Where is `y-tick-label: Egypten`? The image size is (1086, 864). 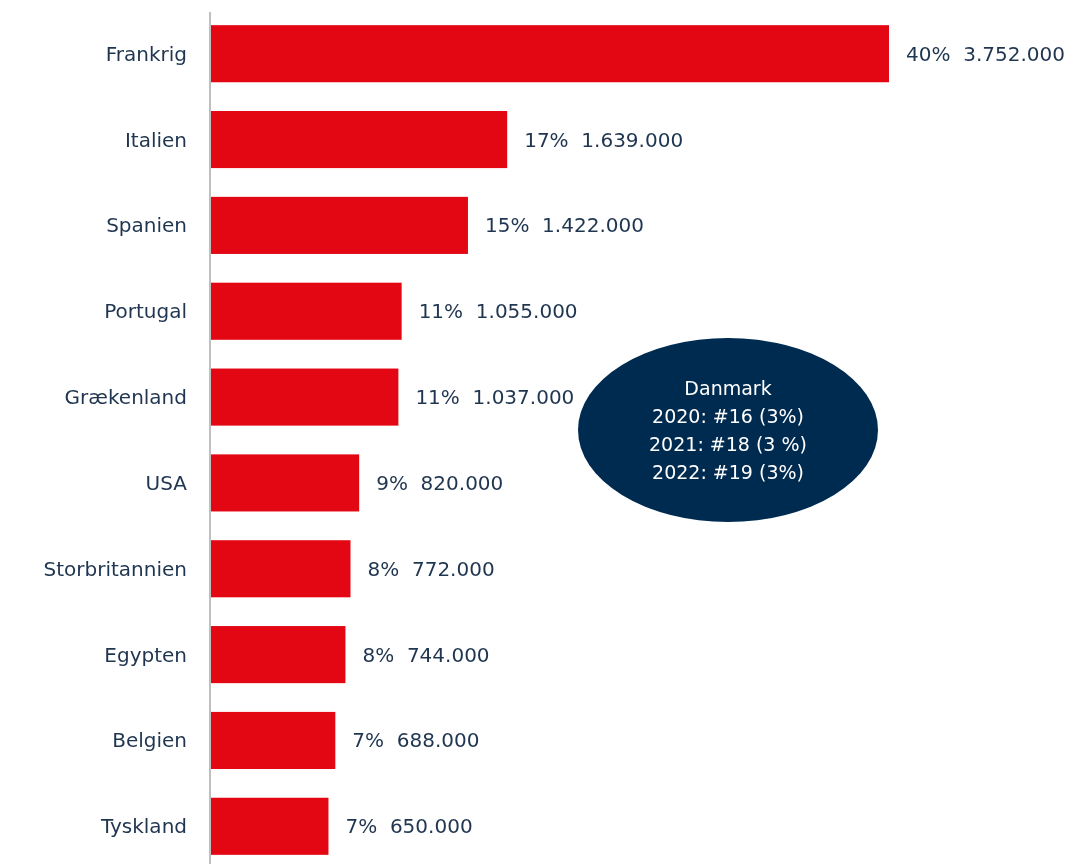
y-tick-label: Egypten is located at coordinates (145, 654).